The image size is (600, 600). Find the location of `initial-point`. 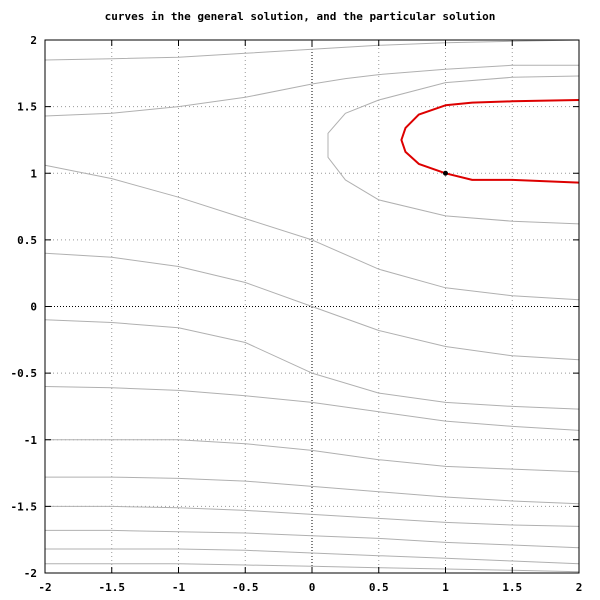

initial-point is located at coordinates (445, 173).